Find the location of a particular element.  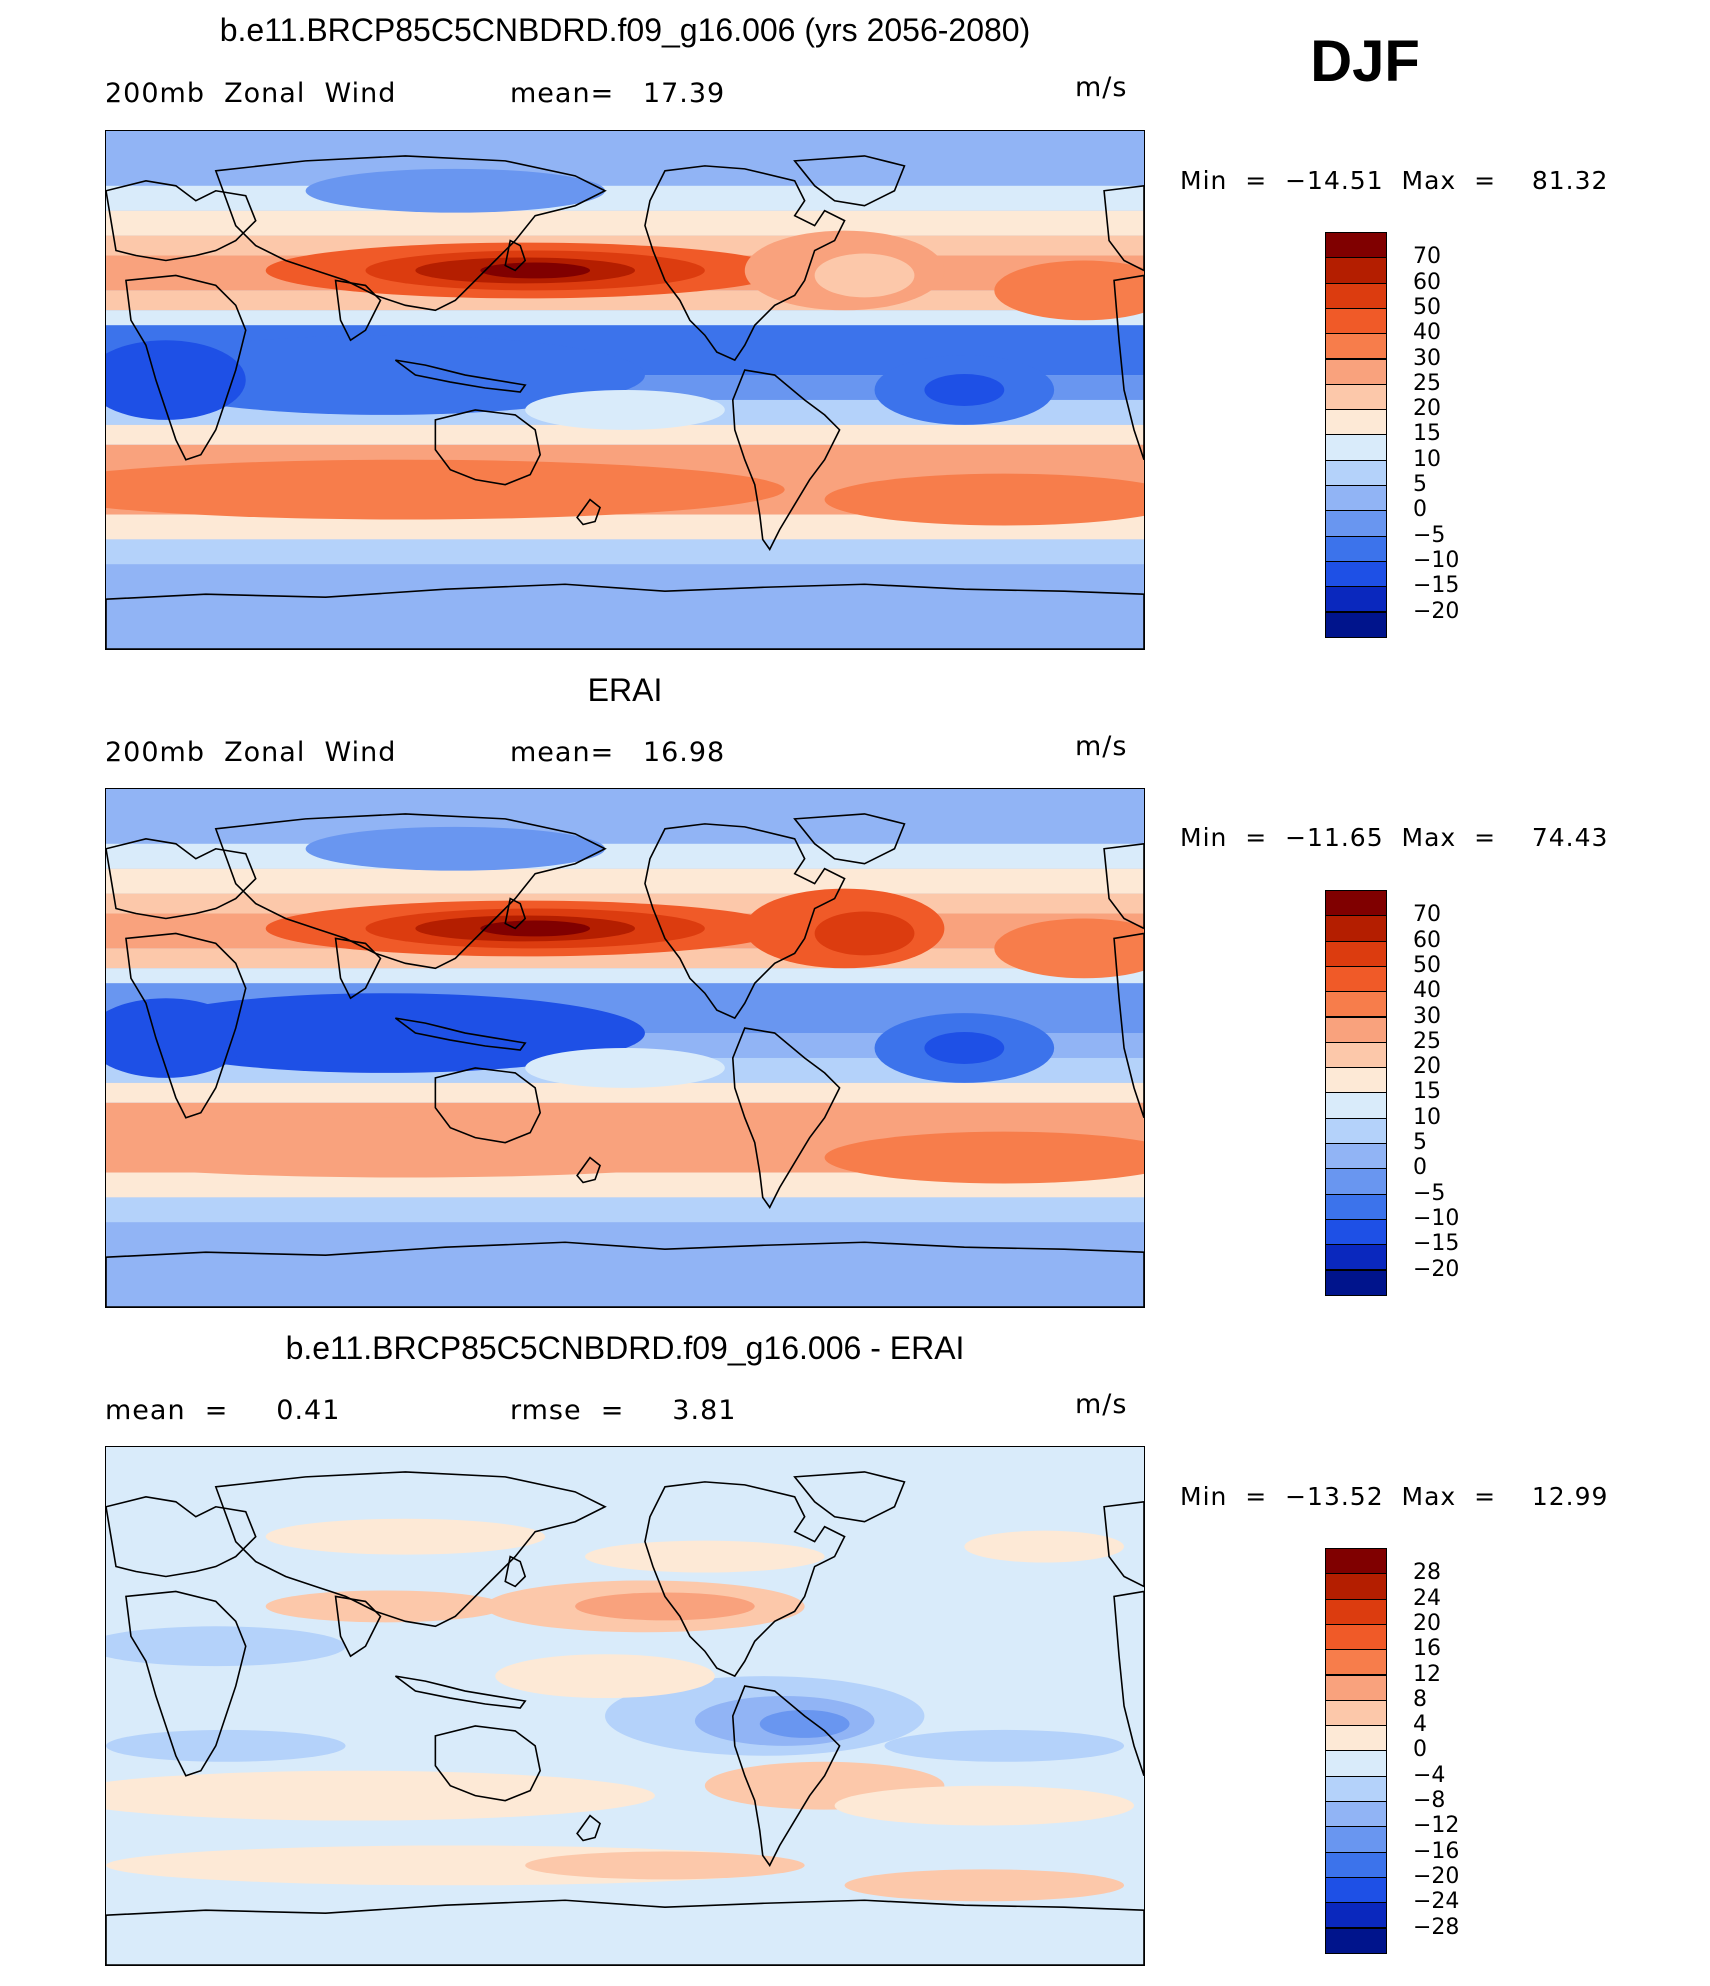

colorbar-label: −28 is located at coordinates (1436, 1927).